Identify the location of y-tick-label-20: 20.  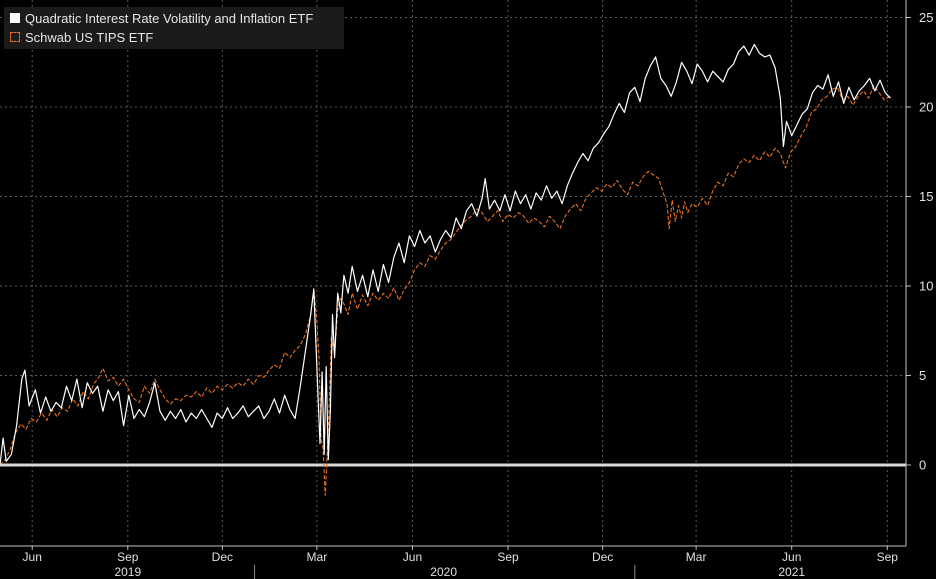
(926, 107).